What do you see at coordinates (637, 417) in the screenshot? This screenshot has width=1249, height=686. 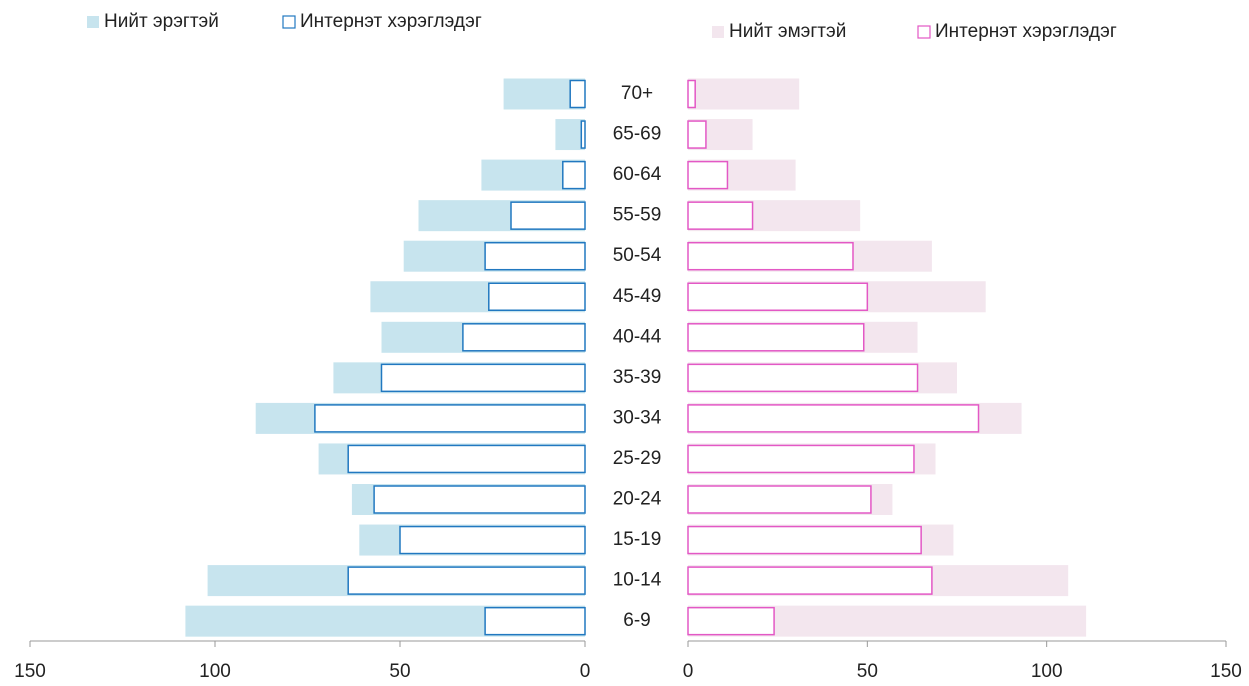 I see `category-label: 30-34` at bounding box center [637, 417].